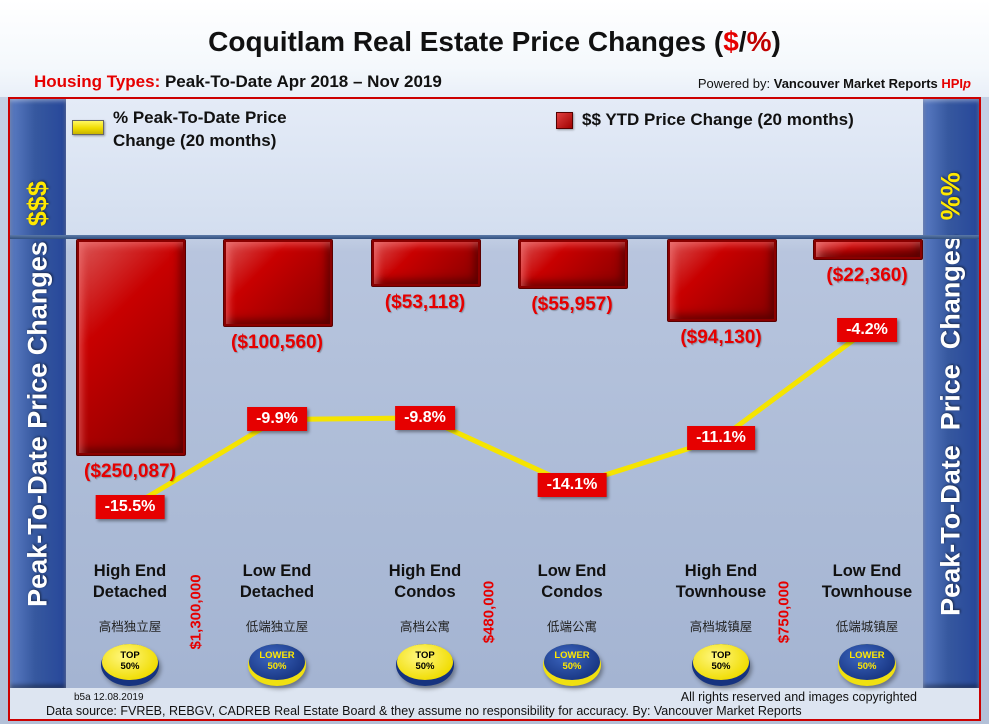  Describe the element at coordinates (196, 612) in the screenshot. I see `segment-price-cutoff: $1,300,000` at that location.